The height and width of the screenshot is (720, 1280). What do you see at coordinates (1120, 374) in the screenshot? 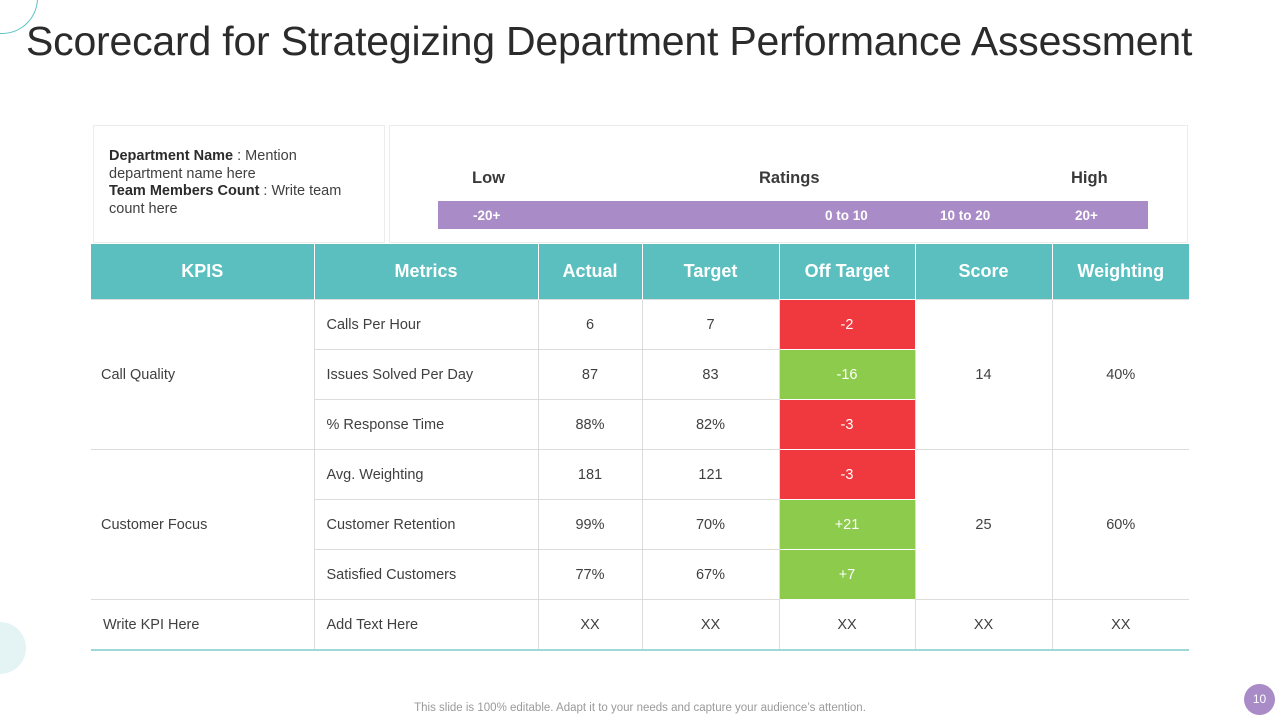
I see `weighting-cell: 40%` at bounding box center [1120, 374].